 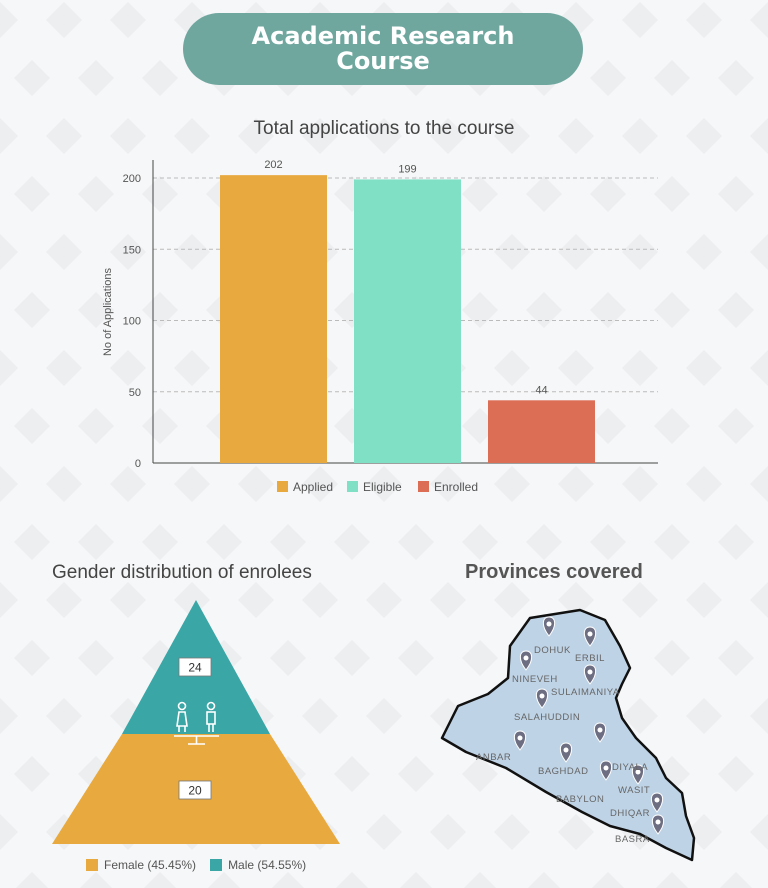 What do you see at coordinates (407, 321) in the screenshot?
I see `bar-eligible` at bounding box center [407, 321].